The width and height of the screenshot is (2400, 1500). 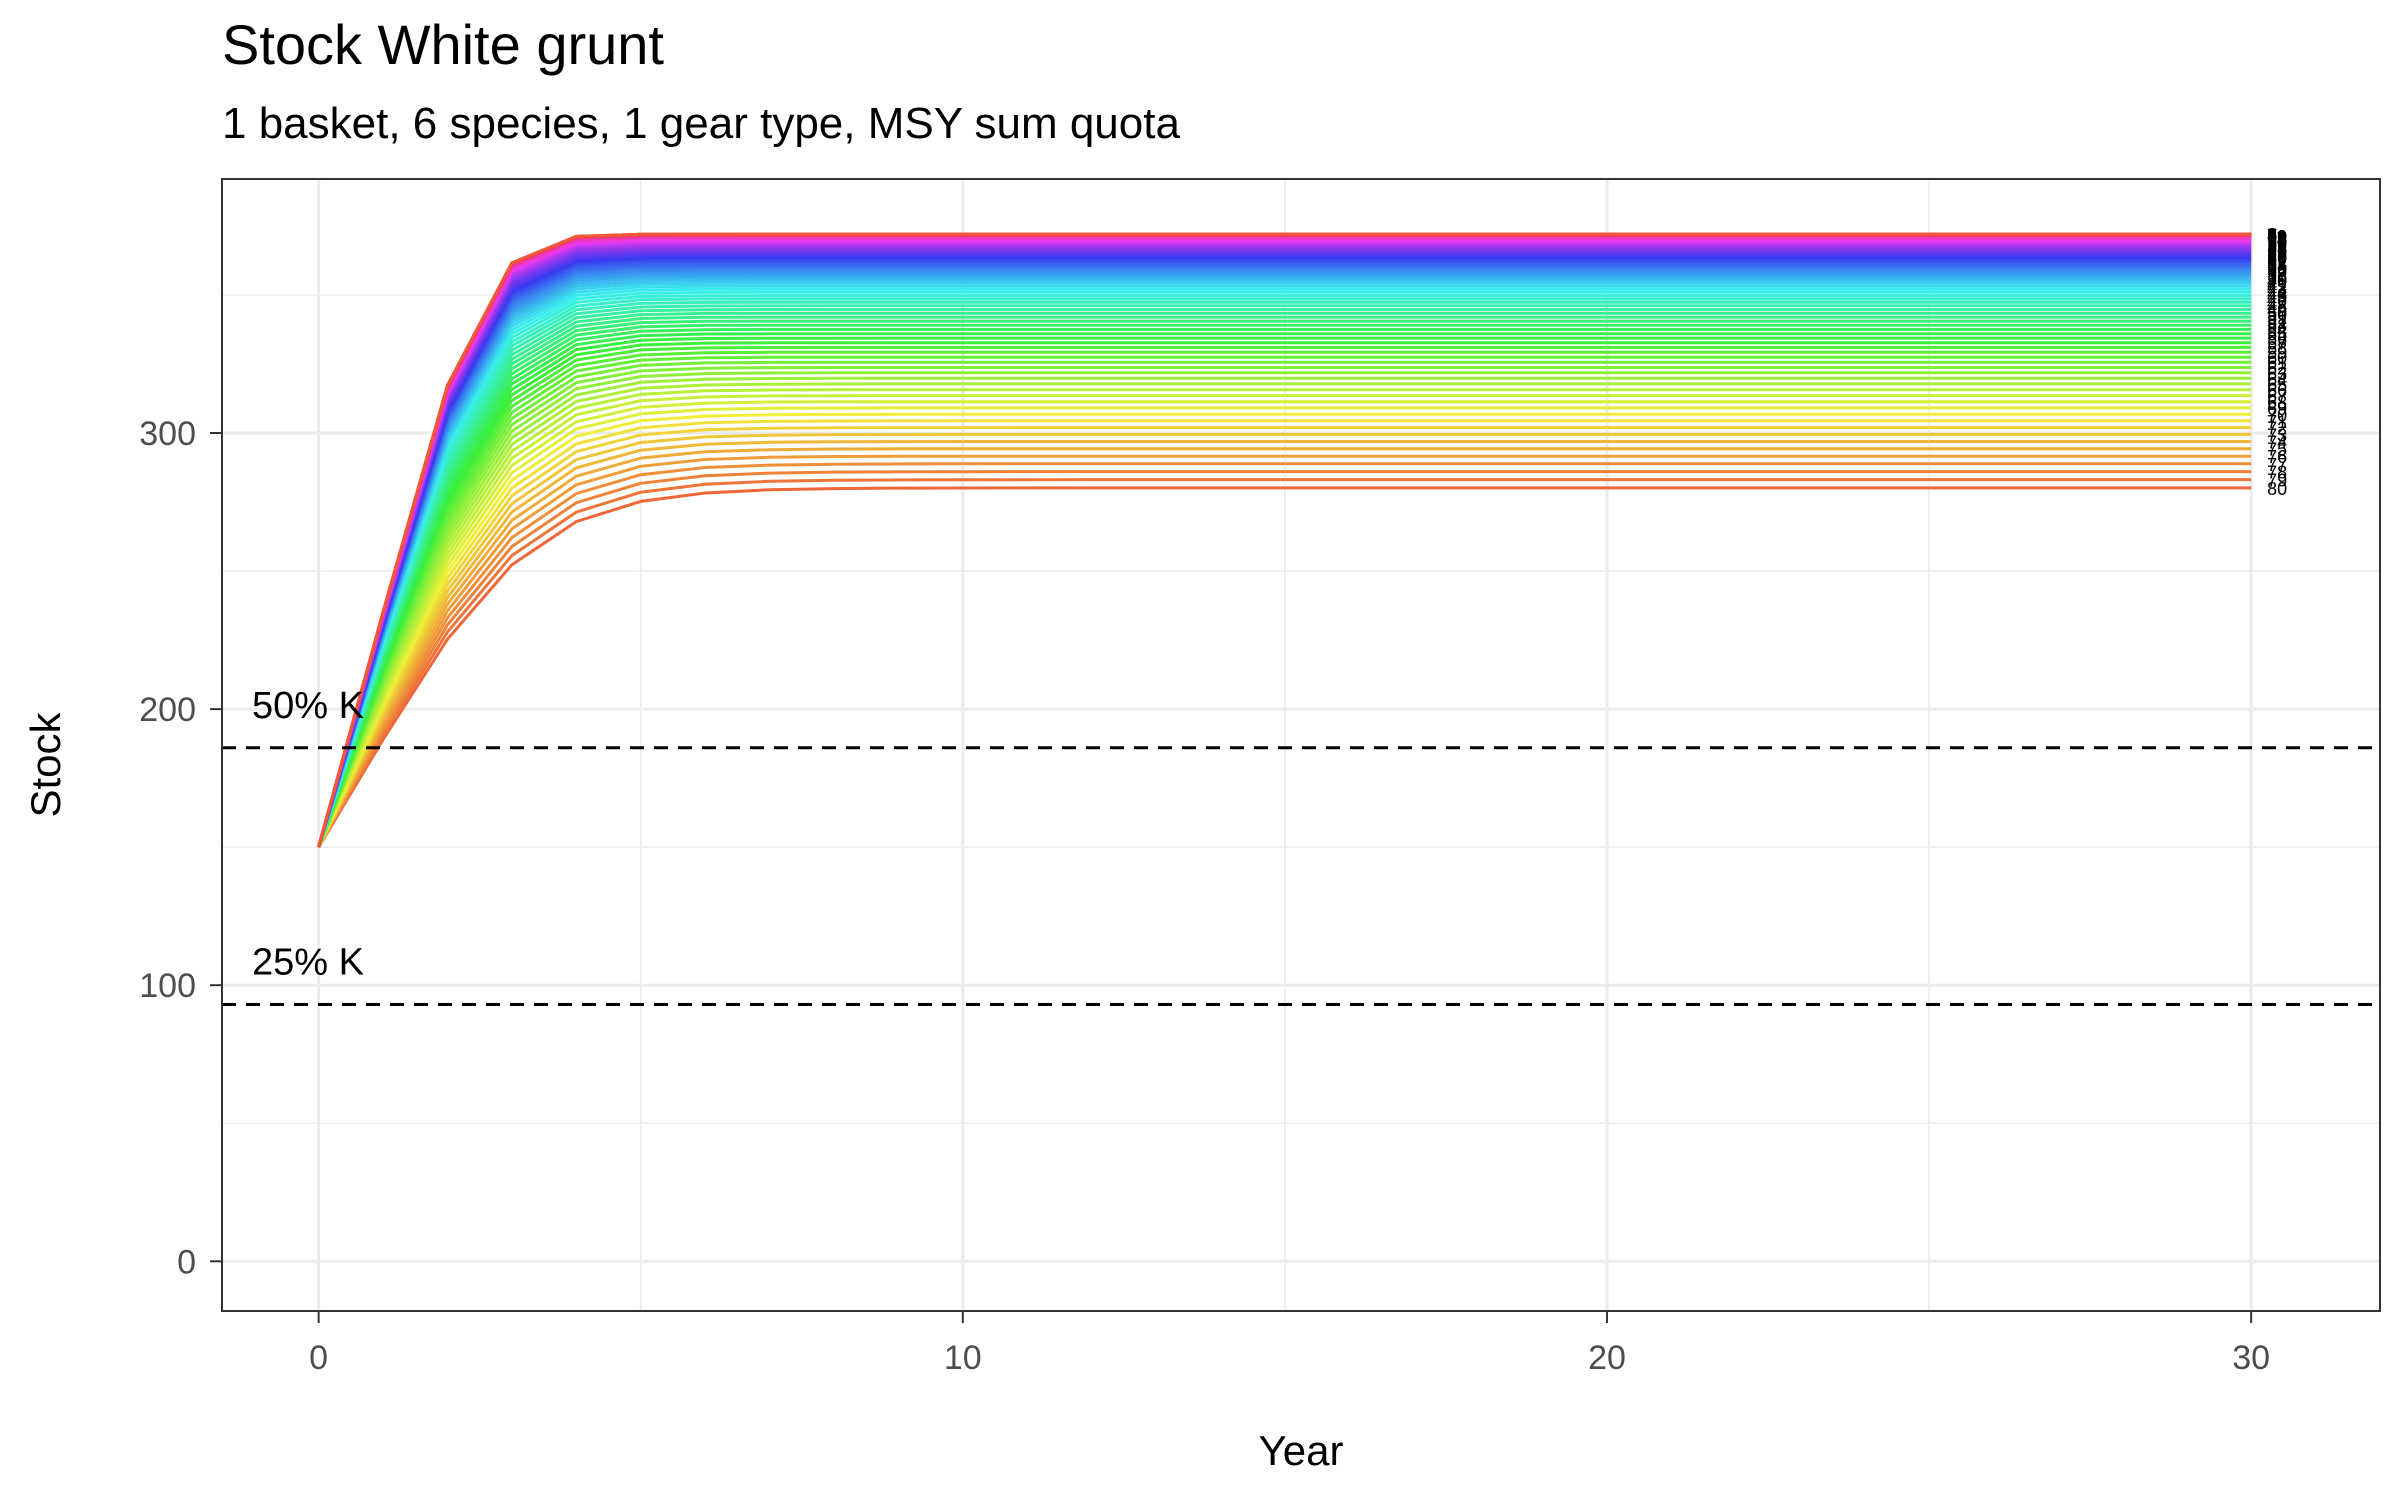 I want to click on series-end-label: 21, so click(x=2277, y=245).